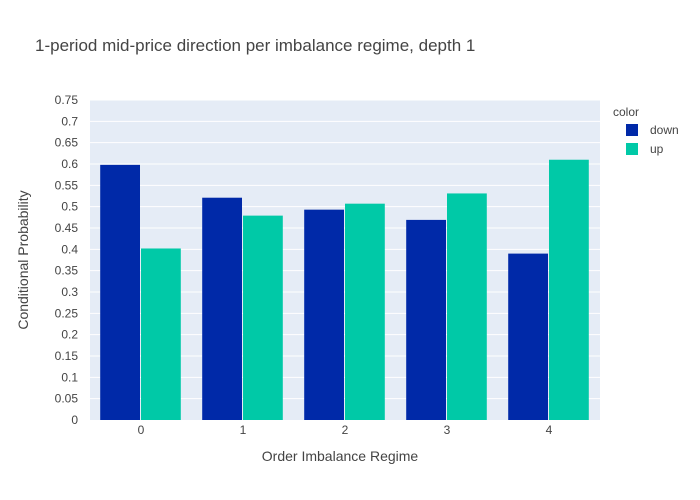 The width and height of the screenshot is (700, 500). Describe the element at coordinates (67, 100) in the screenshot. I see `y-tick-label: 0.75` at that location.